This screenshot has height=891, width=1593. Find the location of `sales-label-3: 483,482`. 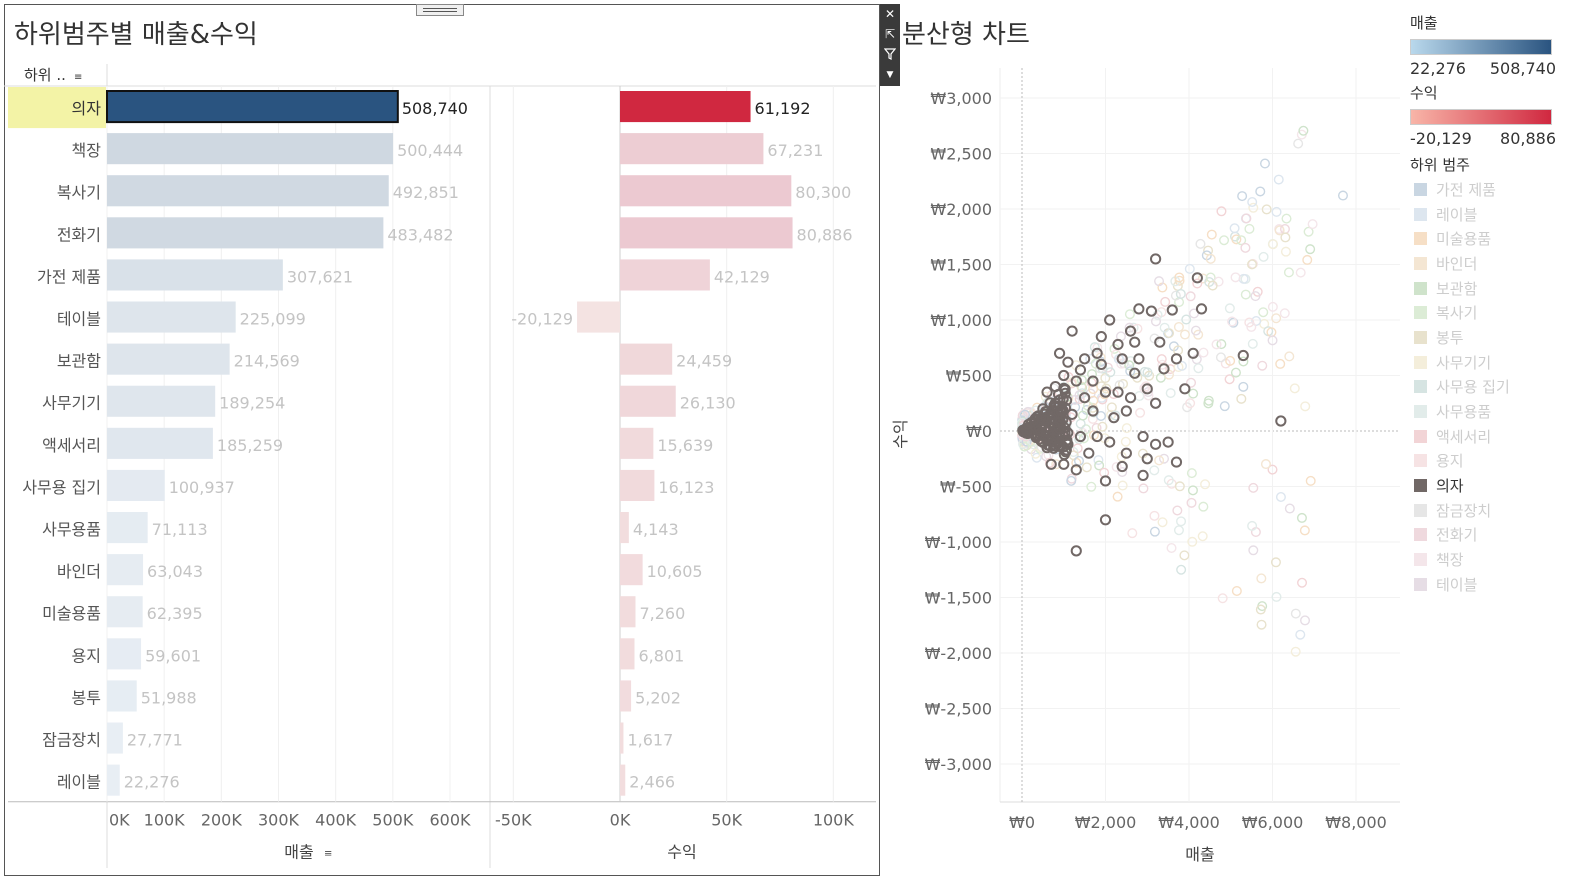

sales-label-3: 483,482 is located at coordinates (420, 234).